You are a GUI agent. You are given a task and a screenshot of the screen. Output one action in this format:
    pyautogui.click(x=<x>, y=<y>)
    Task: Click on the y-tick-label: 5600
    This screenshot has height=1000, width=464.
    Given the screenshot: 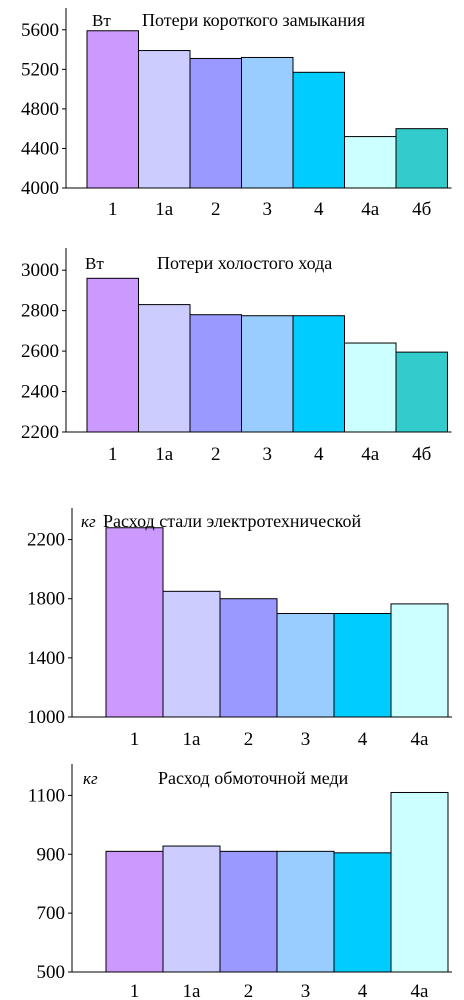 What is the action you would take?
    pyautogui.click(x=40, y=30)
    